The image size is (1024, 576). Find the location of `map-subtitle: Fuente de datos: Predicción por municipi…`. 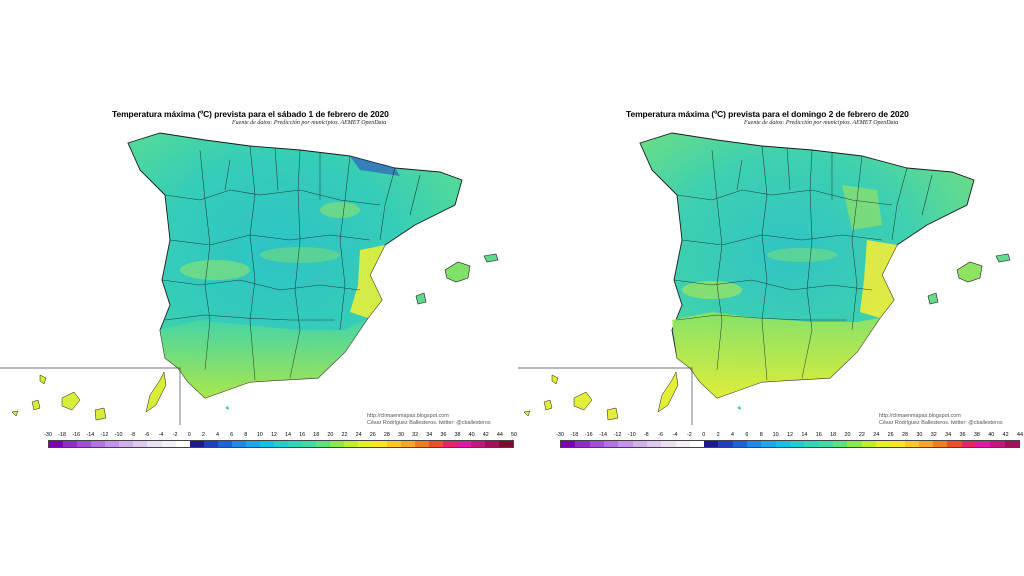

map-subtitle: Fuente de datos: Predicción por municipi… is located at coordinates (821, 123).